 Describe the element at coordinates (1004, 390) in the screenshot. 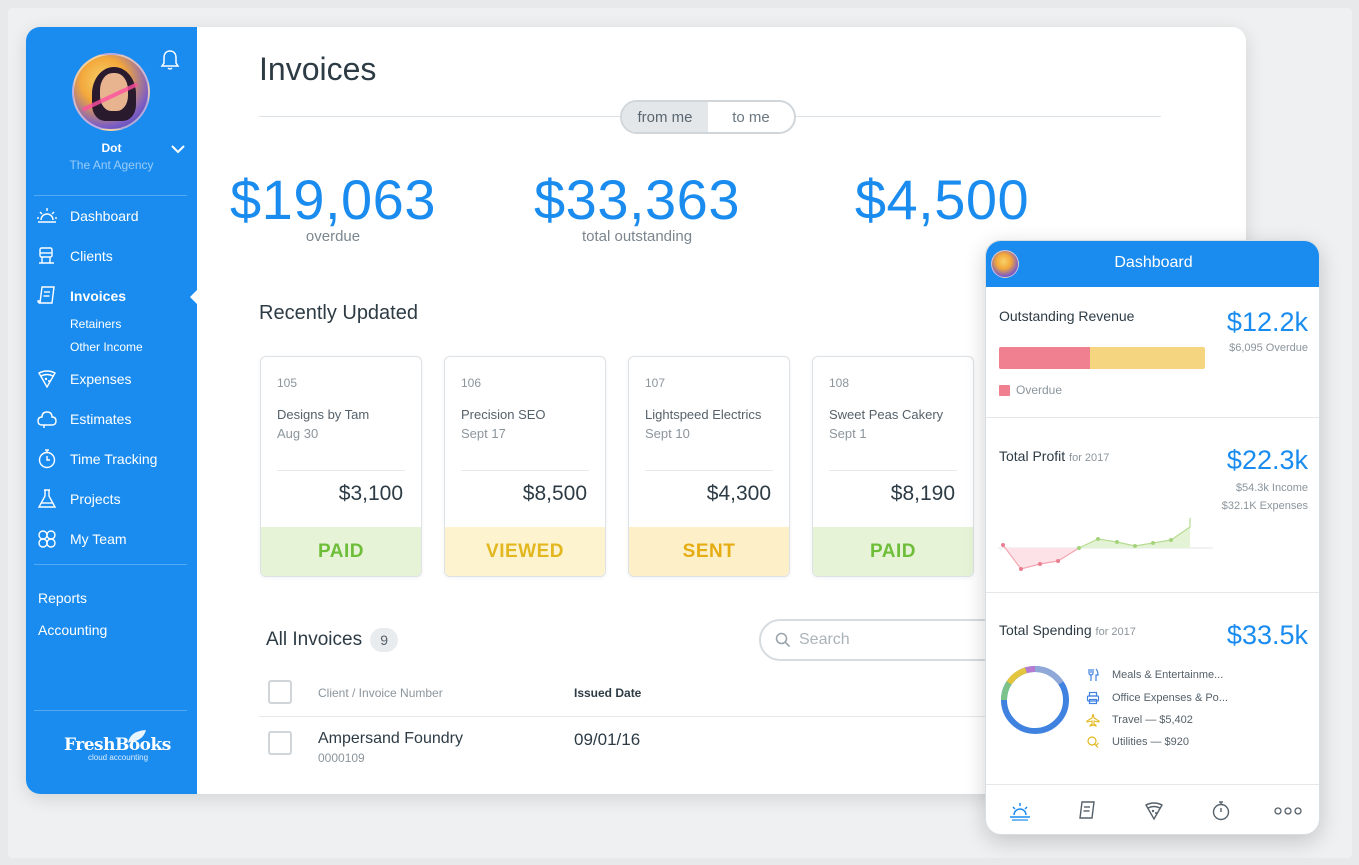

I see `legend-swatch` at that location.